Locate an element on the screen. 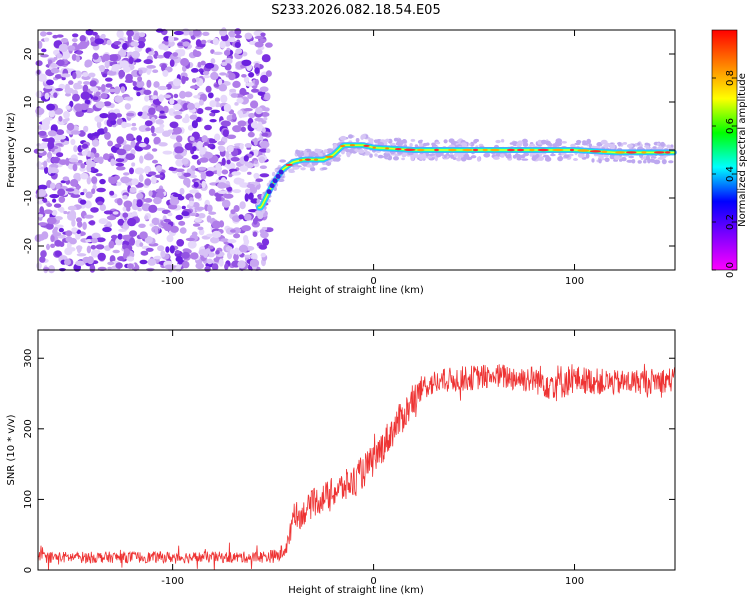 This screenshot has height=600, width=750. colorbar-ticks: 0.0 0.2 0.4 0.6 0.8 is located at coordinates (724, 174).